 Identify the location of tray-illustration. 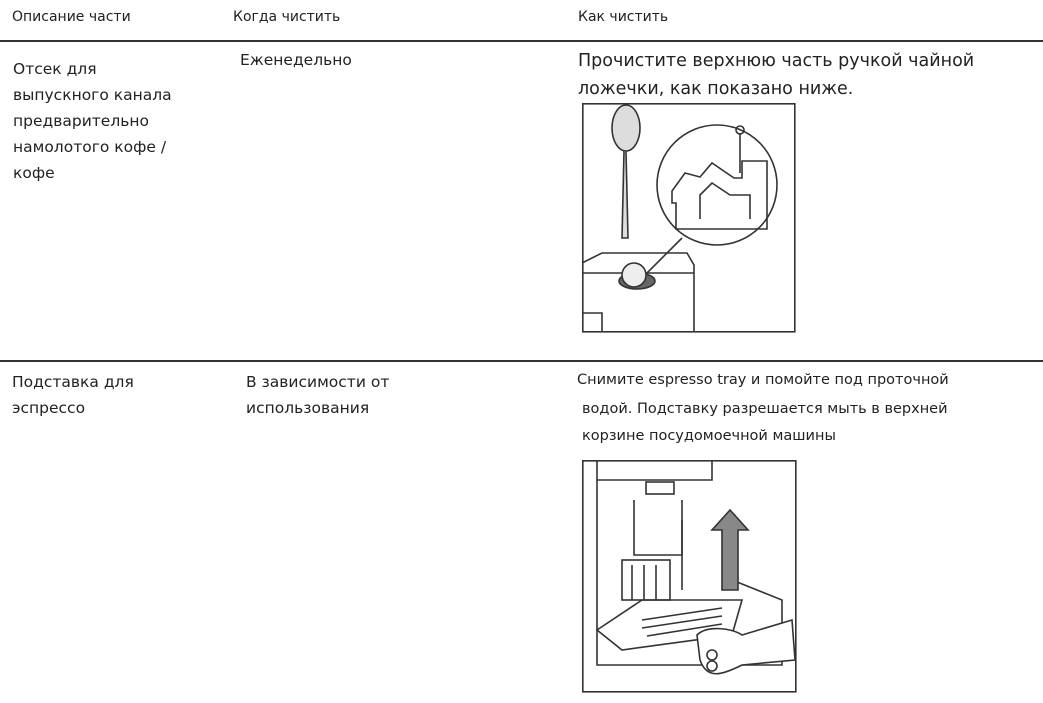
(689, 576).